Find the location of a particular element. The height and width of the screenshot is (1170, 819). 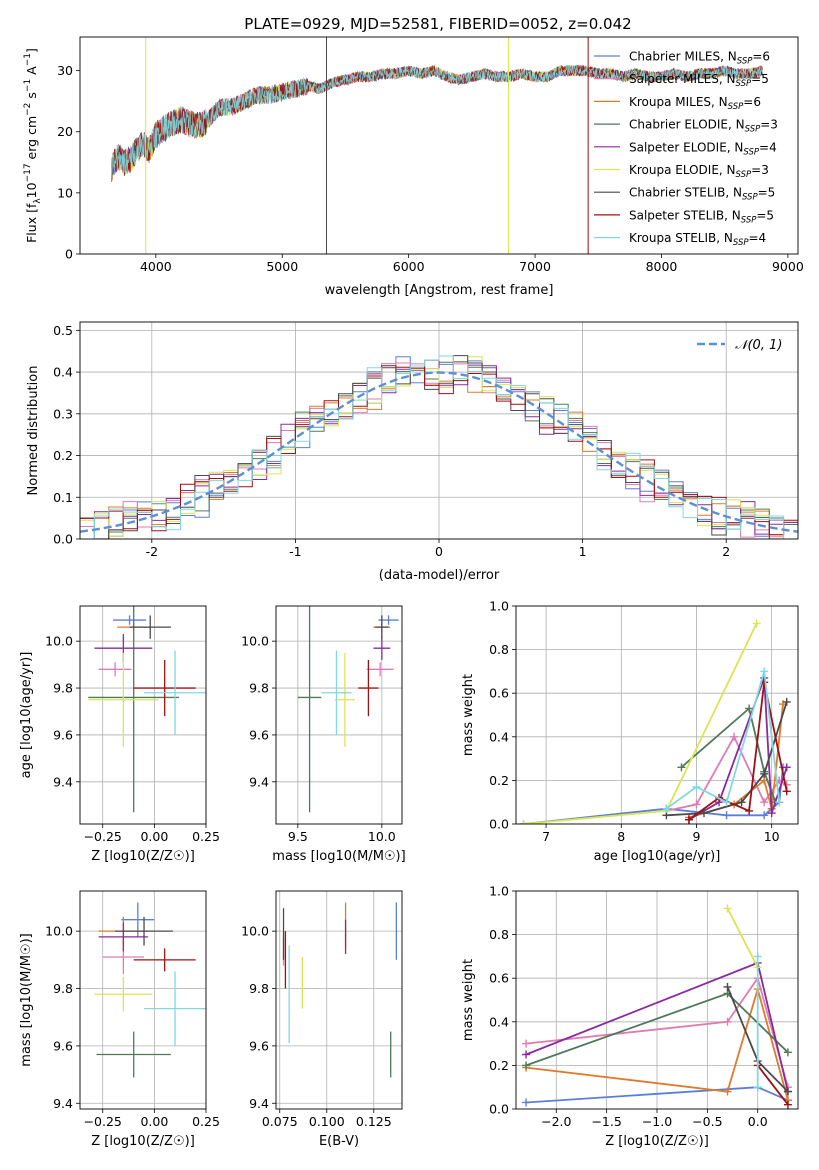

x-tick-label: 10 is located at coordinates (772, 836).